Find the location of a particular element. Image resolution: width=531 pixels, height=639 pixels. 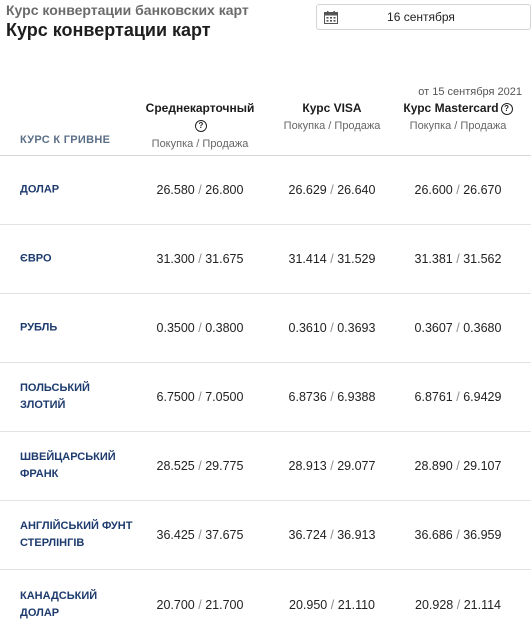

date-picker: 16 сентября is located at coordinates (423, 17).